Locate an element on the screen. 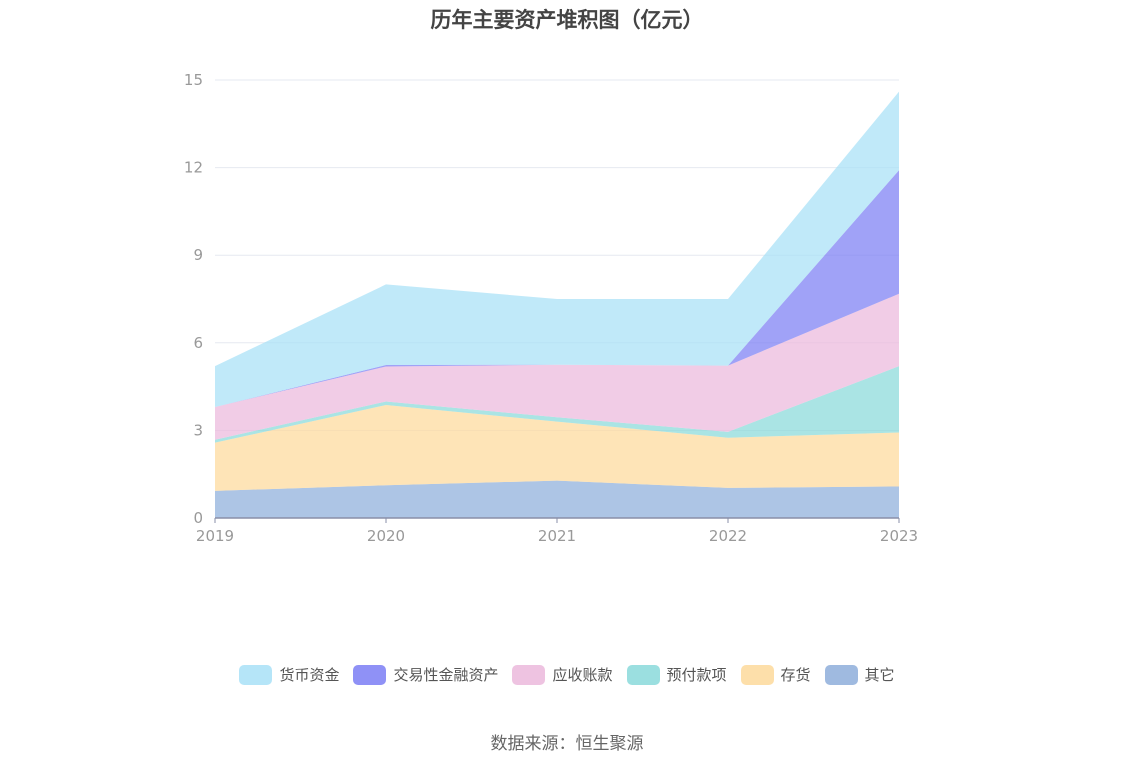  chart-title: 历年主要资产堆积图（亿元） is located at coordinates (567, 20).